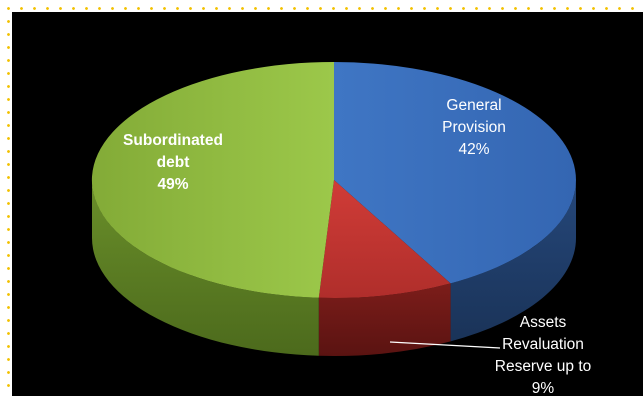  What do you see at coordinates (384, 239) in the screenshot?
I see `pie-slice-assets-revaluation` at bounding box center [384, 239].